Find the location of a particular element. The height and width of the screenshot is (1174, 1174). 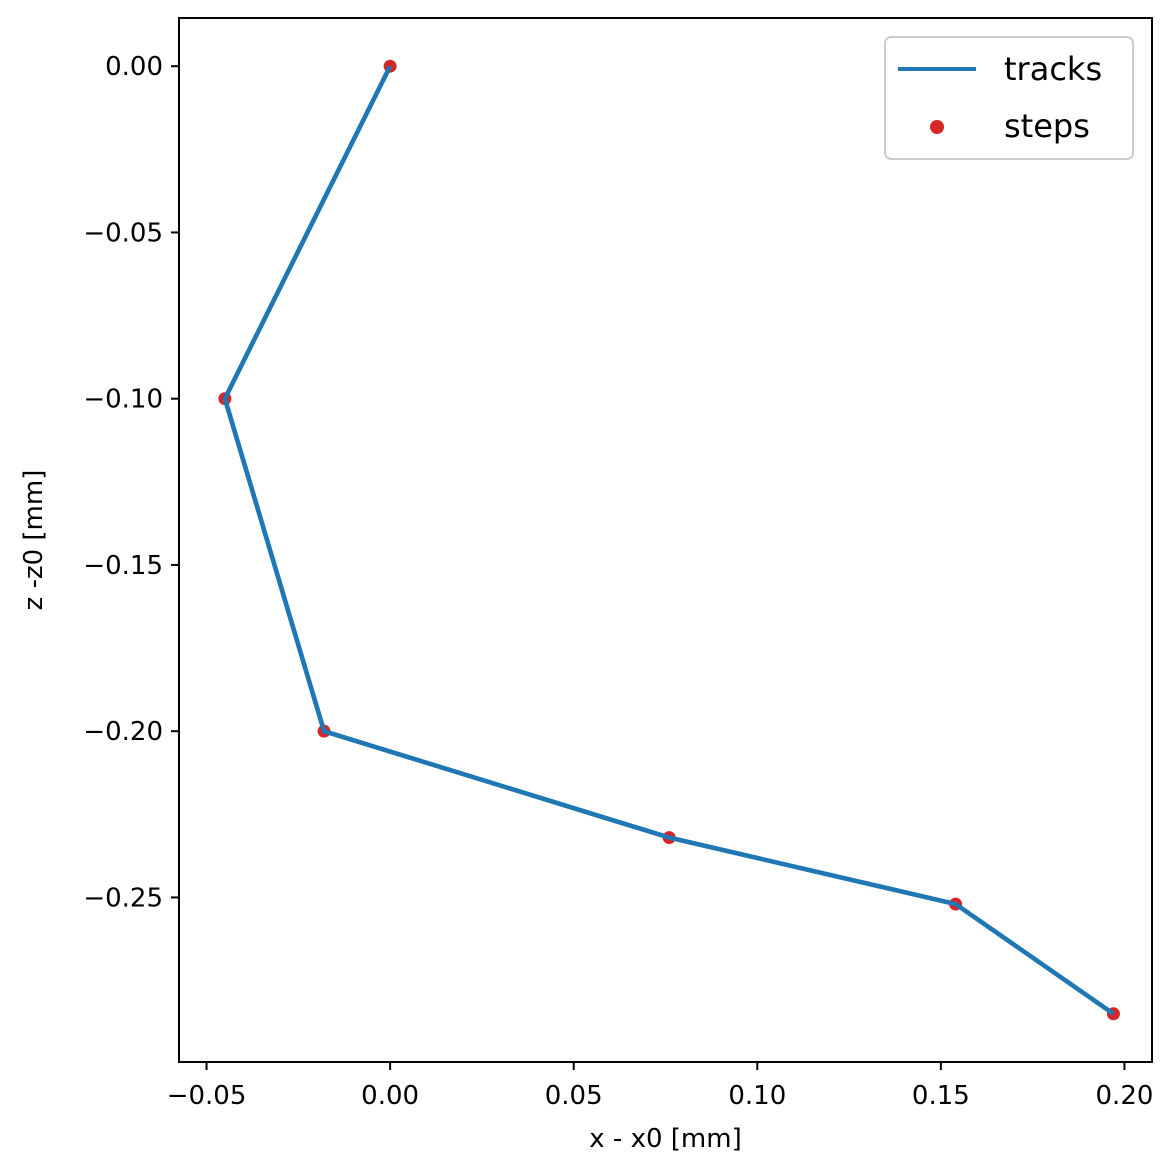

legend: tracks steps is located at coordinates (1009, 98).